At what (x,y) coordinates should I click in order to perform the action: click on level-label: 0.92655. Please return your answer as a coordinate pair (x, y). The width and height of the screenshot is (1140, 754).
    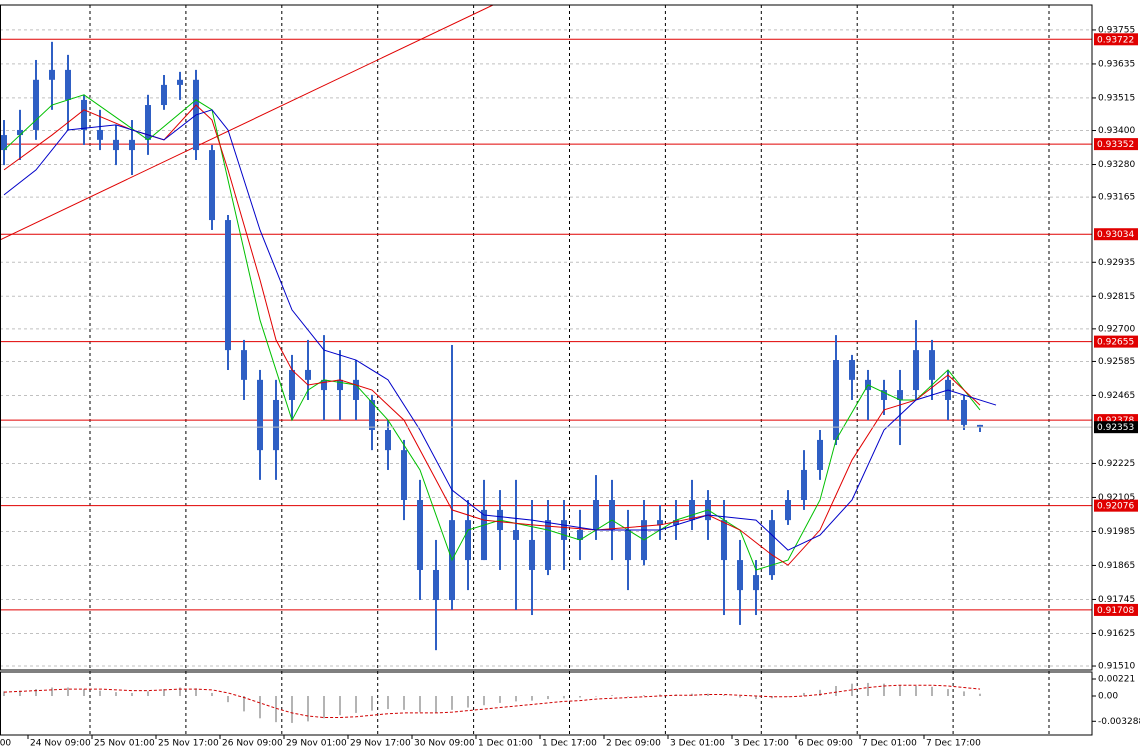
    Looking at the image, I should click on (1115, 343).